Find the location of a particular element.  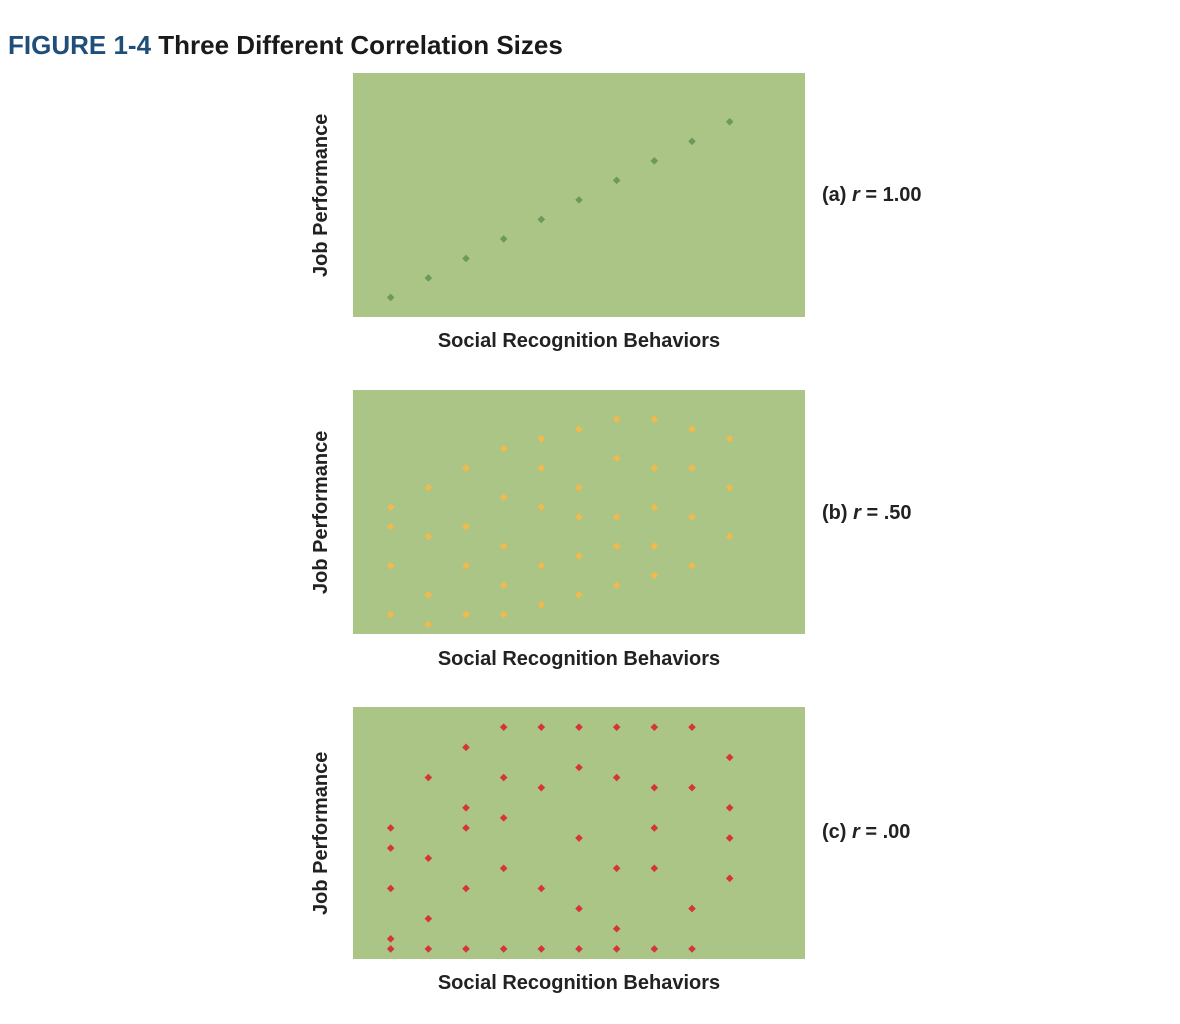

figure-title-text: Three Different Correlation Sizes is located at coordinates (360, 45).